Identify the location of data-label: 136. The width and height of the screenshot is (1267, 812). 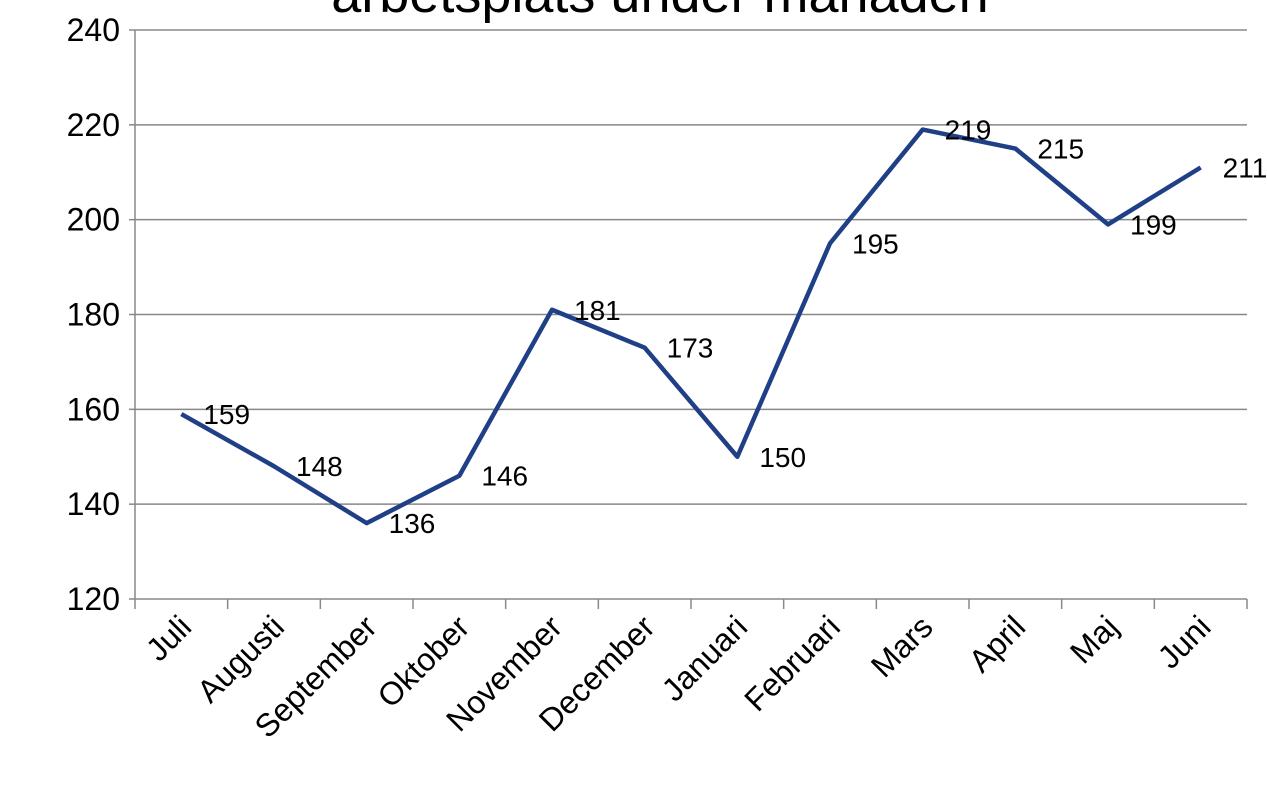
(412, 523).